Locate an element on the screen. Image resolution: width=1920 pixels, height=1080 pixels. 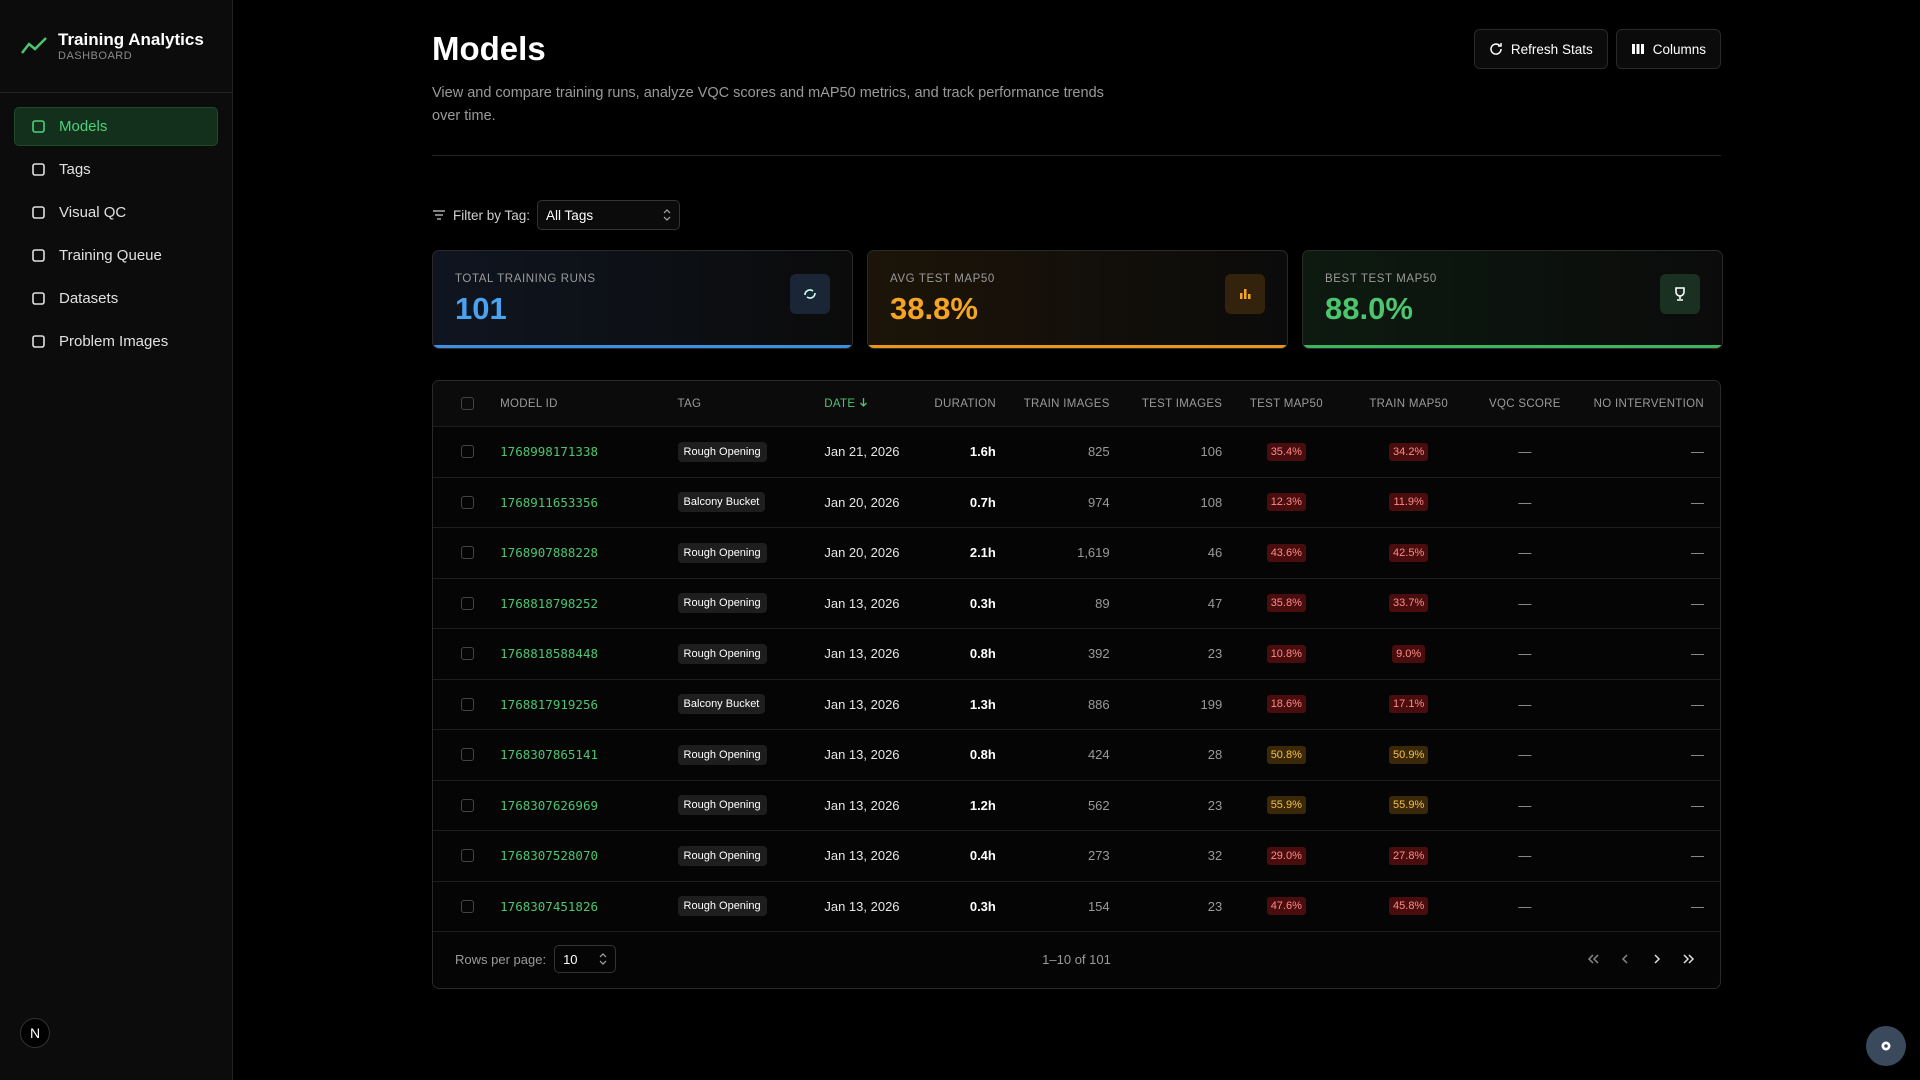
cell-text: 825 is located at coordinates (1098, 452).